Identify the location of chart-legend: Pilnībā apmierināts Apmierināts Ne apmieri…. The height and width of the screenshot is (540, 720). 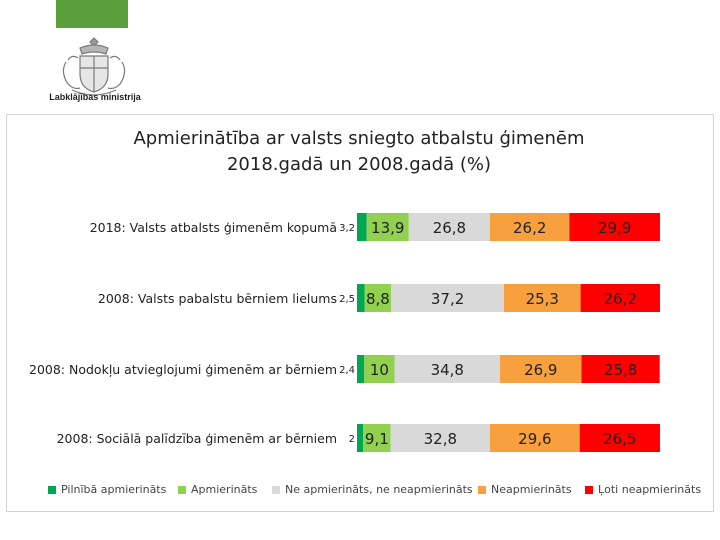
(360, 491).